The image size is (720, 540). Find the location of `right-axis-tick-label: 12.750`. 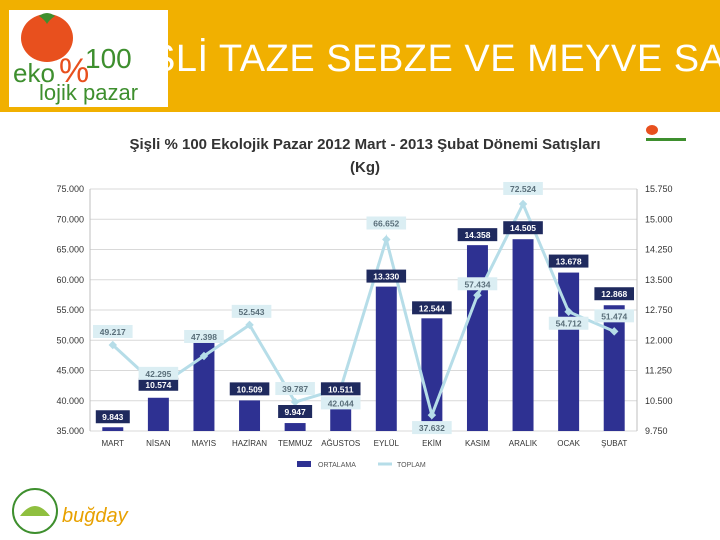

right-axis-tick-label: 12.750 is located at coordinates (659, 310).